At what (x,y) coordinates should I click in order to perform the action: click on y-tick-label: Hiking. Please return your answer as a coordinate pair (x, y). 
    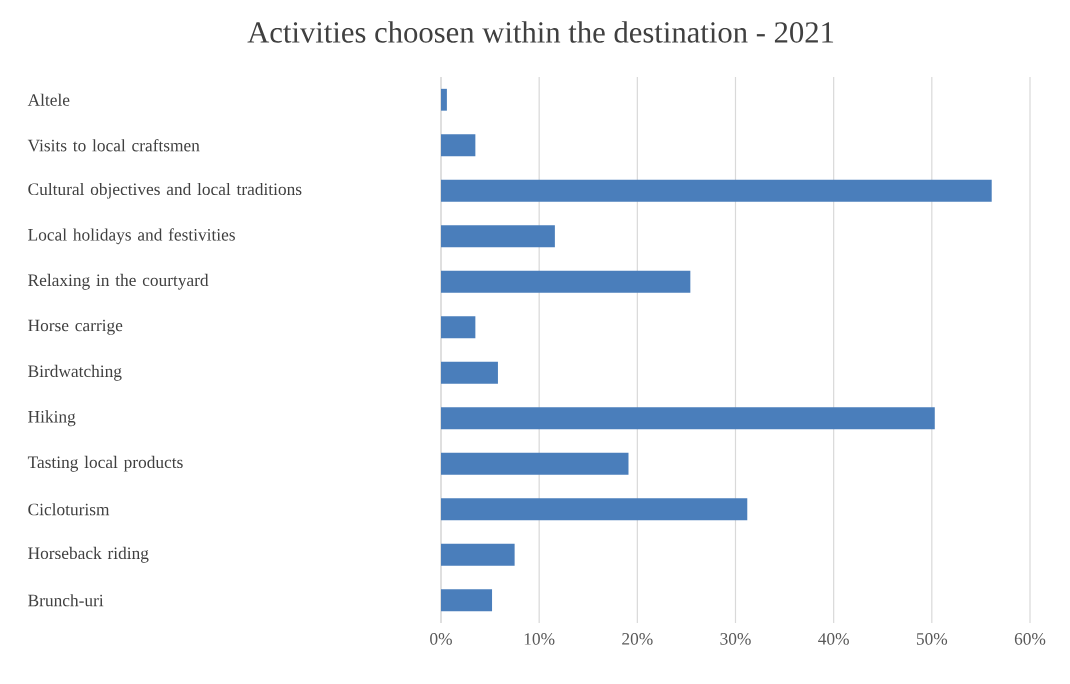
    Looking at the image, I should click on (52, 418).